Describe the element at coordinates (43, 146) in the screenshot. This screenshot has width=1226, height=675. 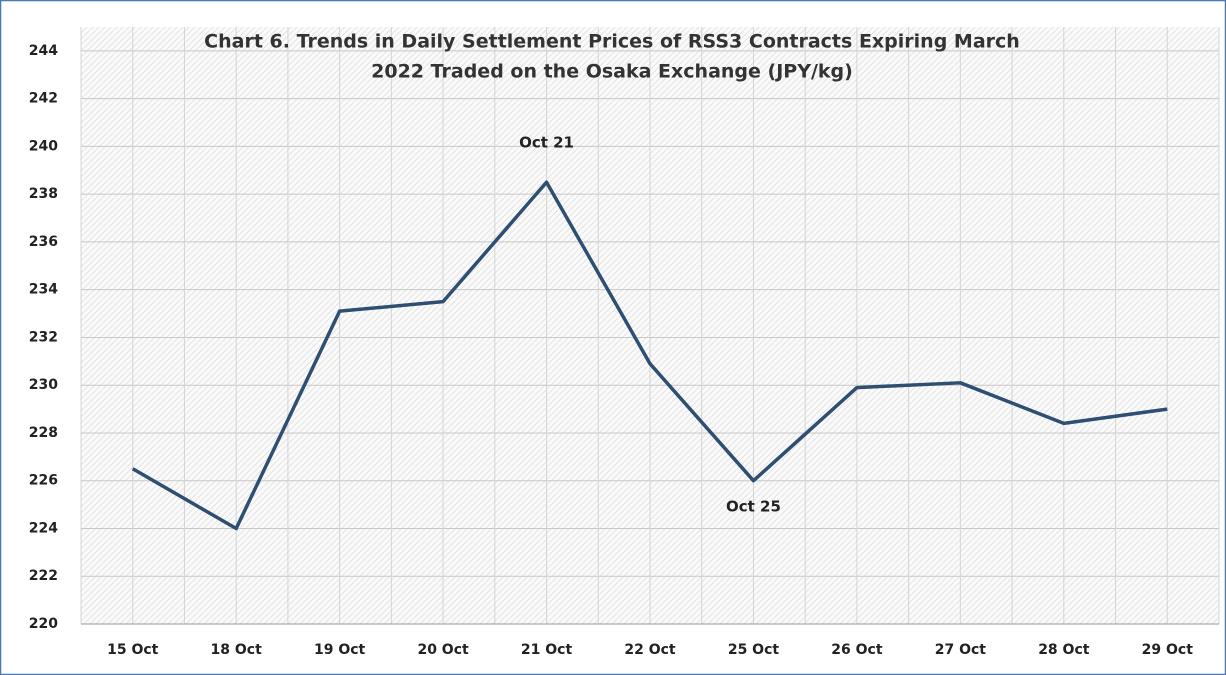
I see `y-tick-label: 240` at that location.